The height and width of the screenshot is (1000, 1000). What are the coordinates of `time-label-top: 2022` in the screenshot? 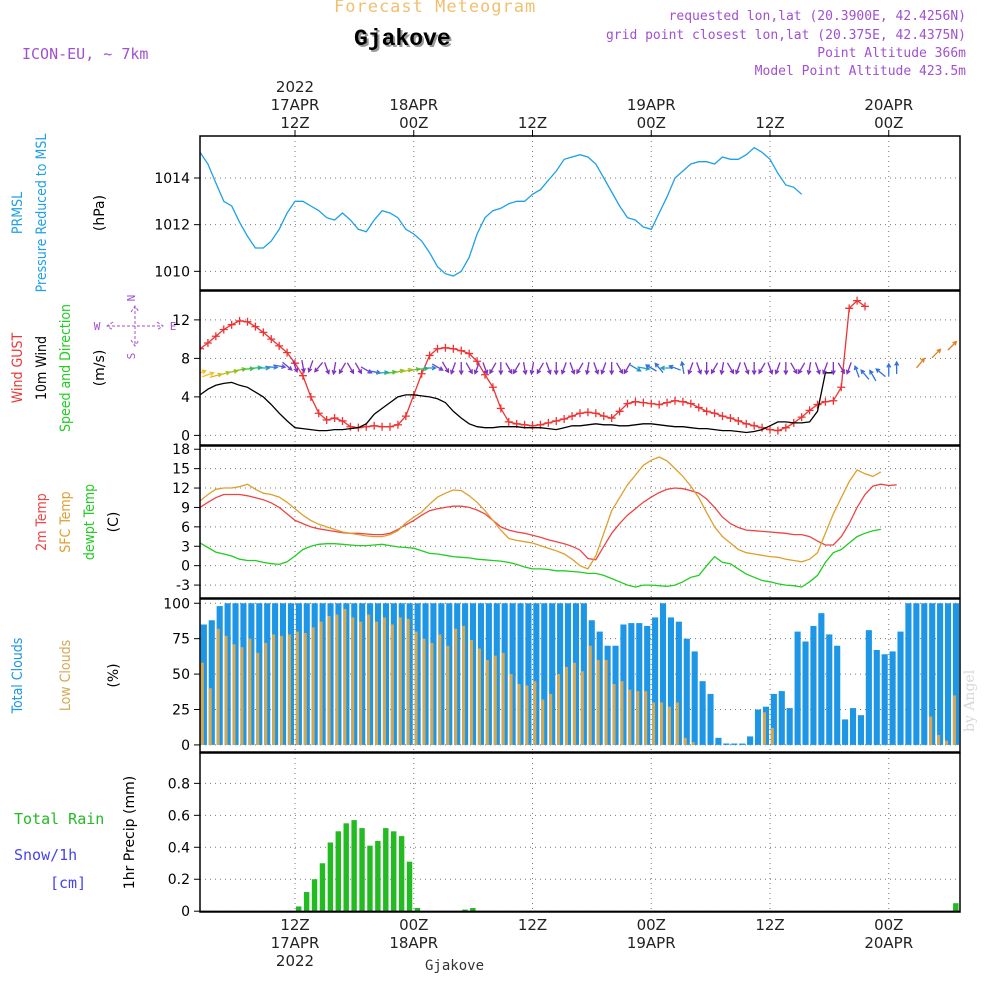 It's located at (295, 87).